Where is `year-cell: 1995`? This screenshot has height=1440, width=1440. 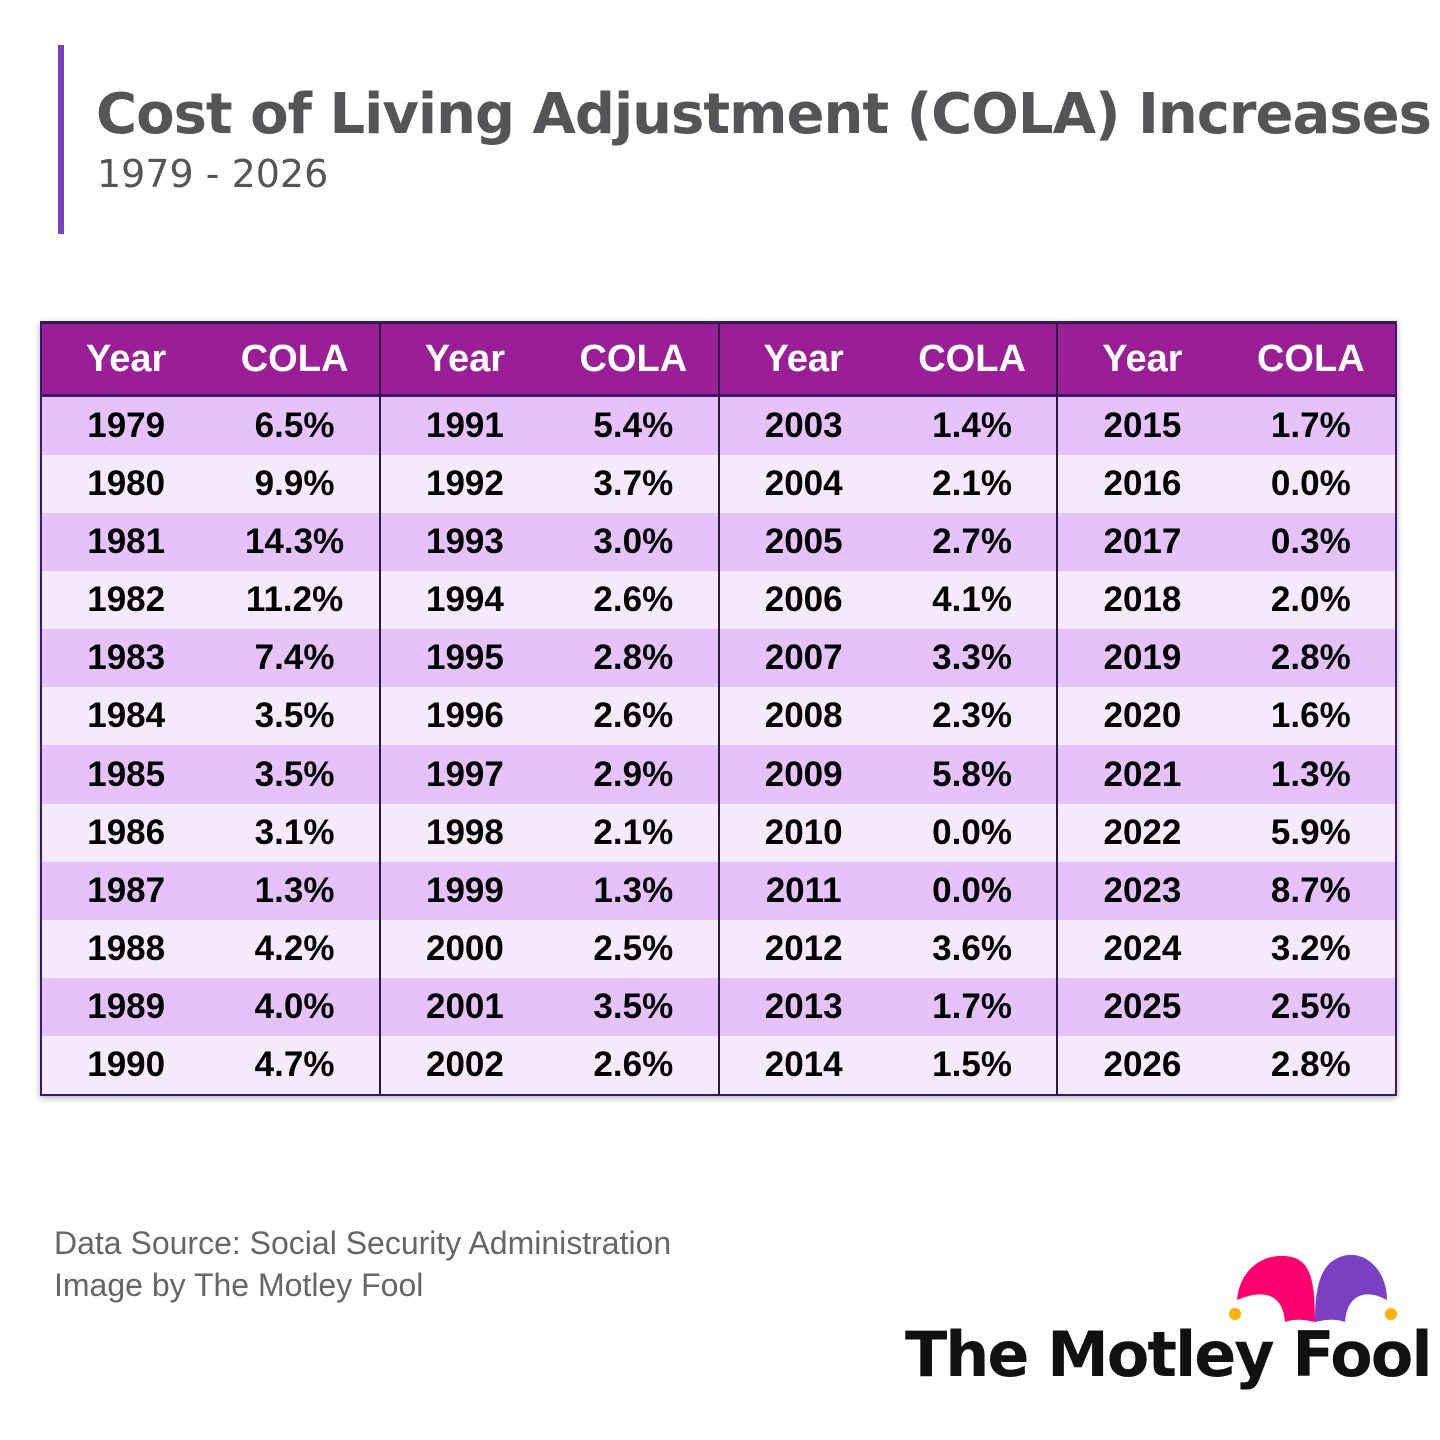
year-cell: 1995 is located at coordinates (465, 658).